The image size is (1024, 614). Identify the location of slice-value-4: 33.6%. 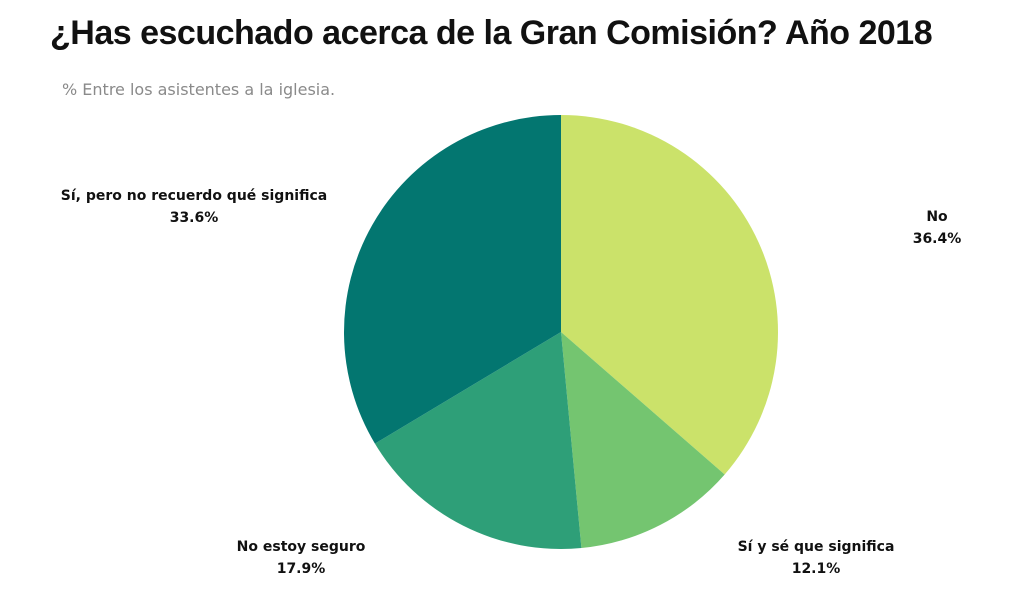
(194, 218).